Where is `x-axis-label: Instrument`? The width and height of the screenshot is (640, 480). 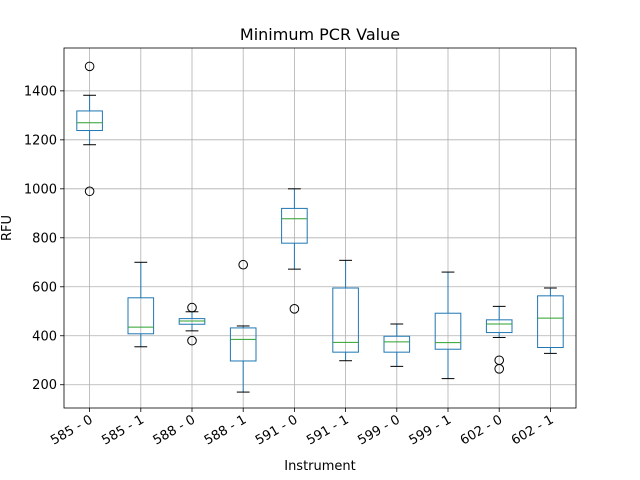 x-axis-label: Instrument is located at coordinates (320, 466).